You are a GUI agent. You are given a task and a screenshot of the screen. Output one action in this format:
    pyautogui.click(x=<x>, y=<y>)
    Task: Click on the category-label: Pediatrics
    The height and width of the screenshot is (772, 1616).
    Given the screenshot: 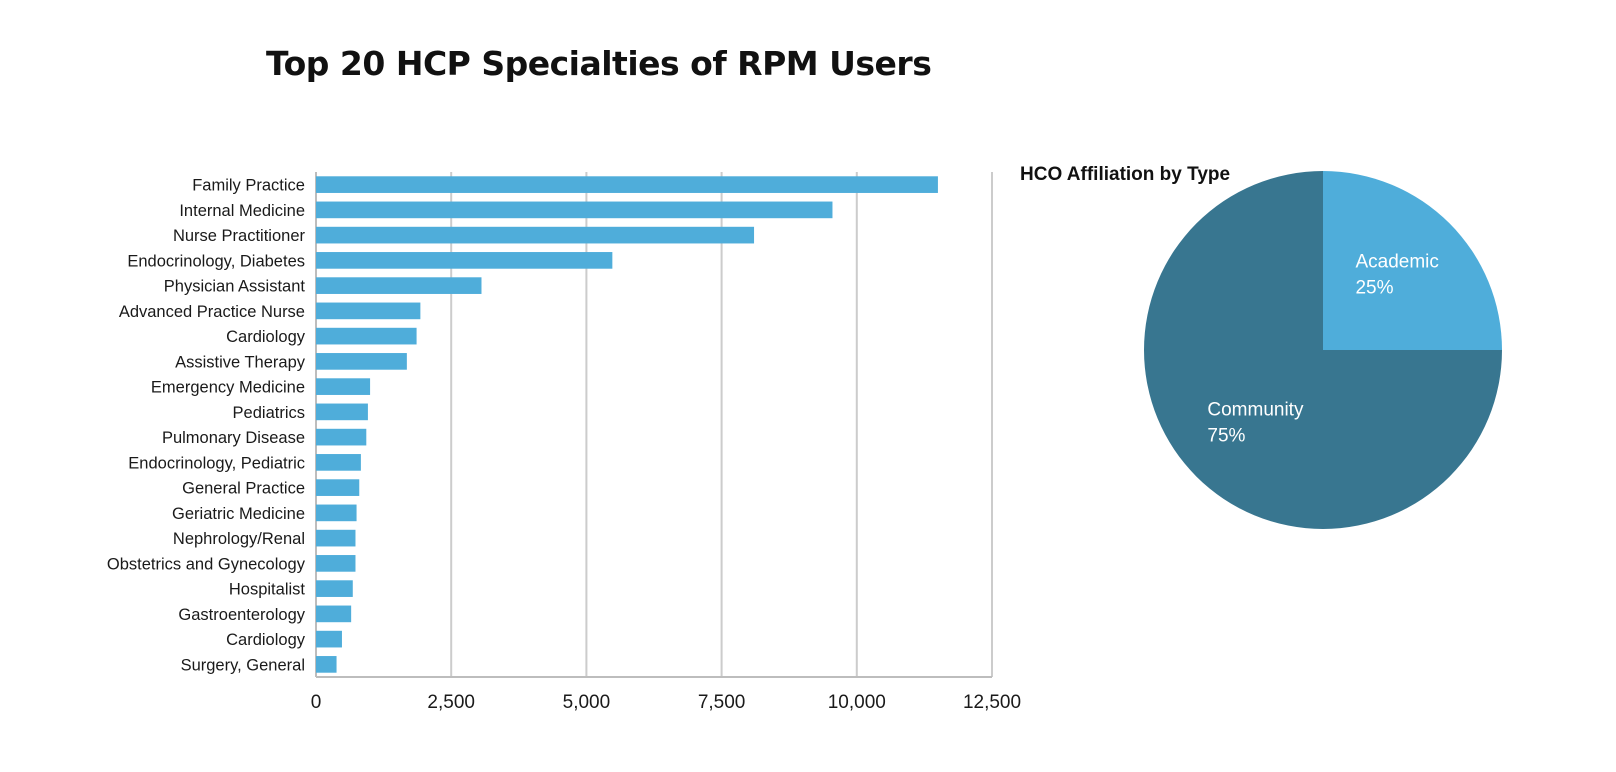 What is the action you would take?
    pyautogui.click(x=269, y=413)
    